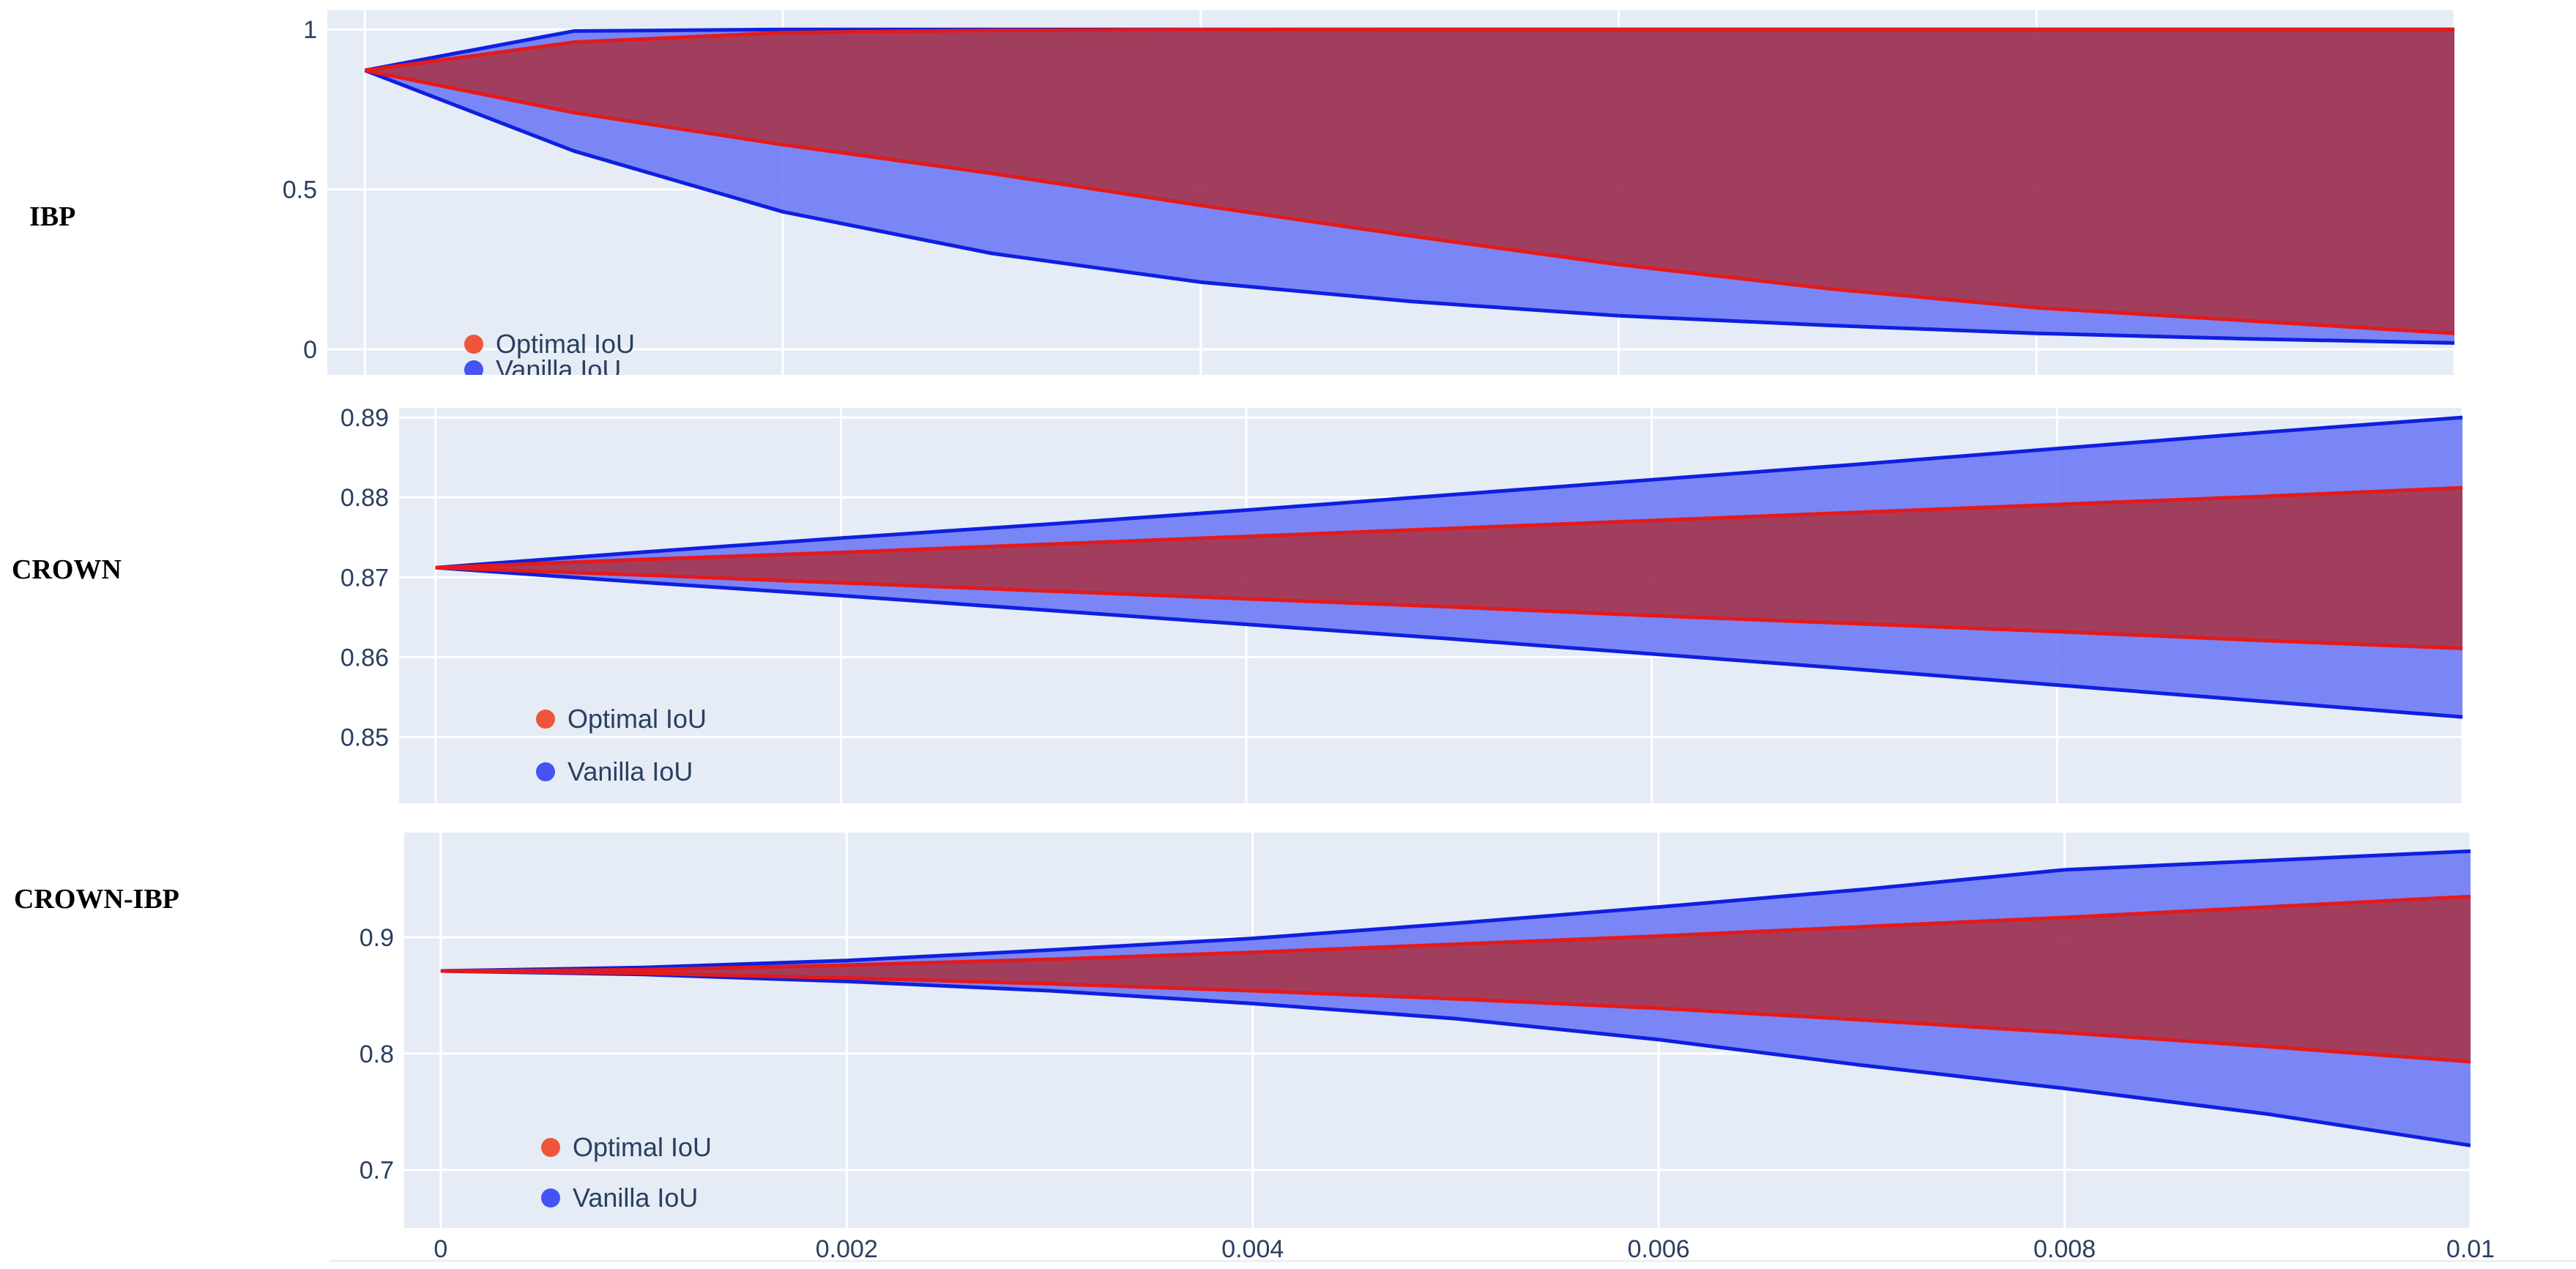 The height and width of the screenshot is (1269, 2576). What do you see at coordinates (847, 1249) in the screenshot?
I see `x-tick-label: 0.002` at bounding box center [847, 1249].